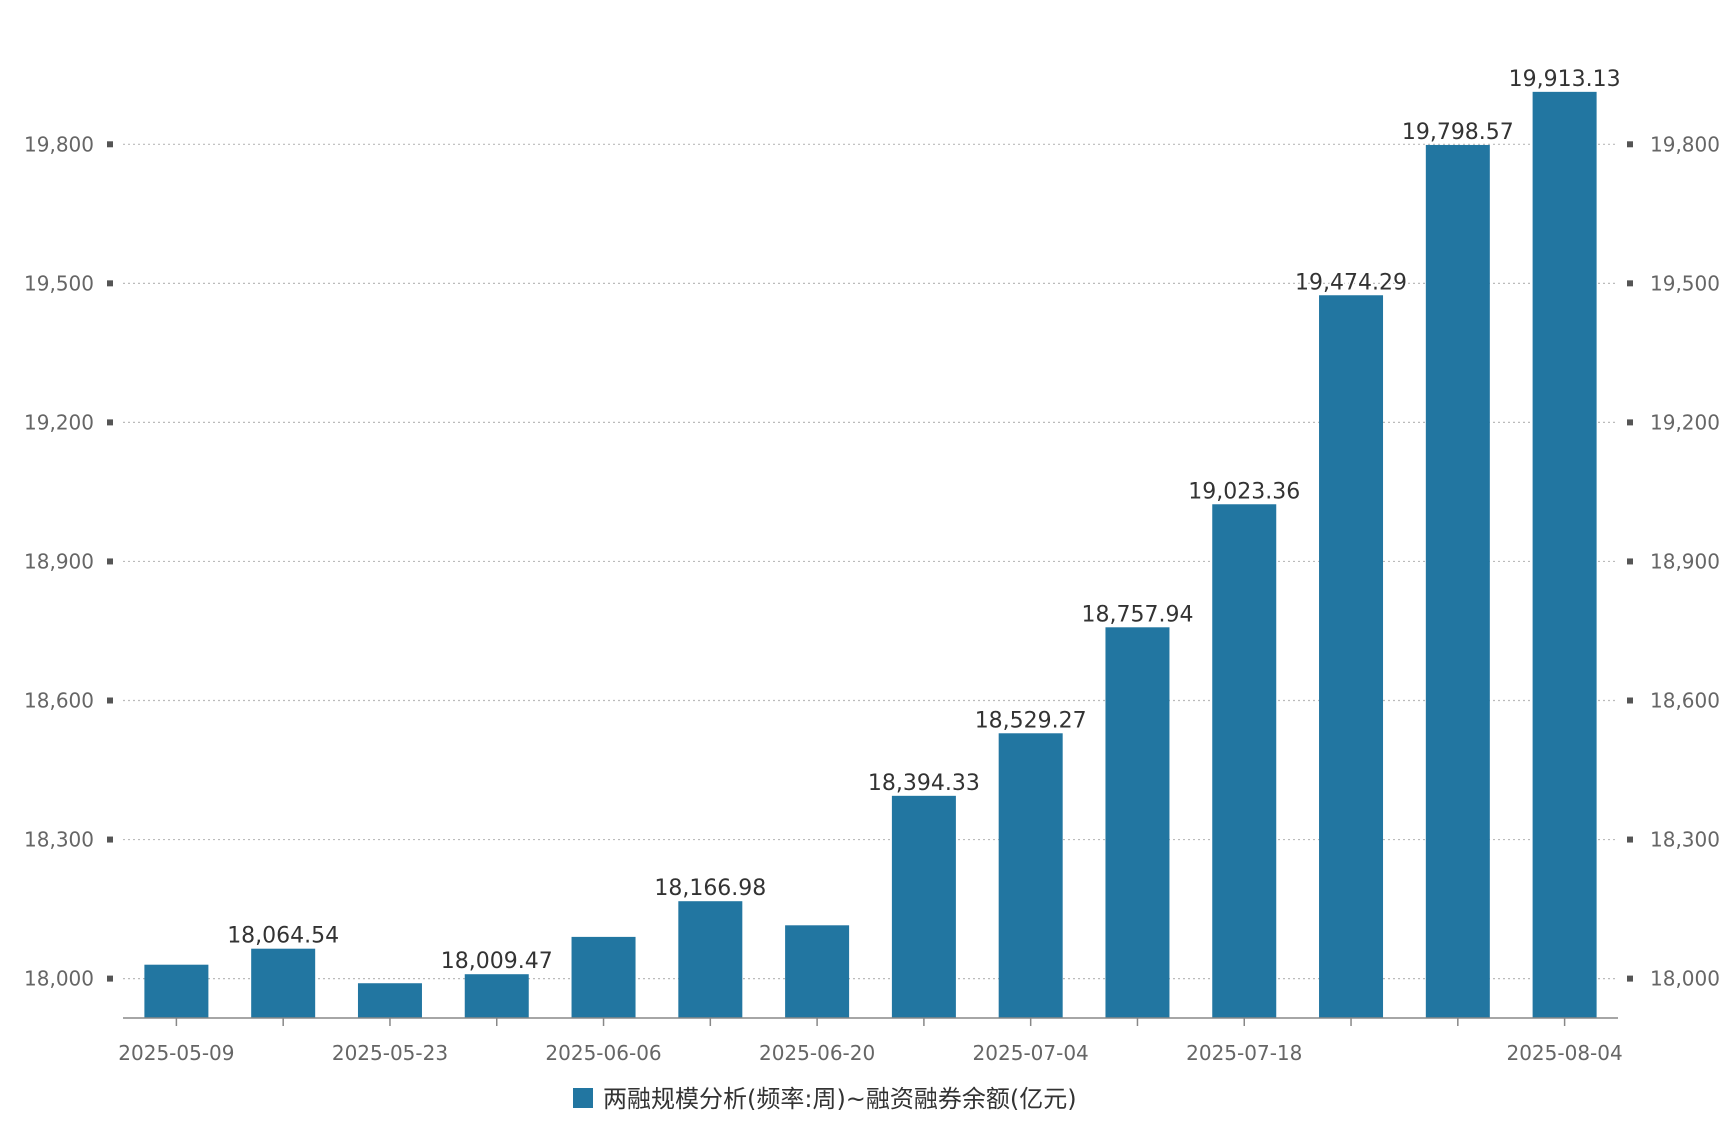  Describe the element at coordinates (1244, 491) in the screenshot. I see `data-label: 19,023.36` at that location.